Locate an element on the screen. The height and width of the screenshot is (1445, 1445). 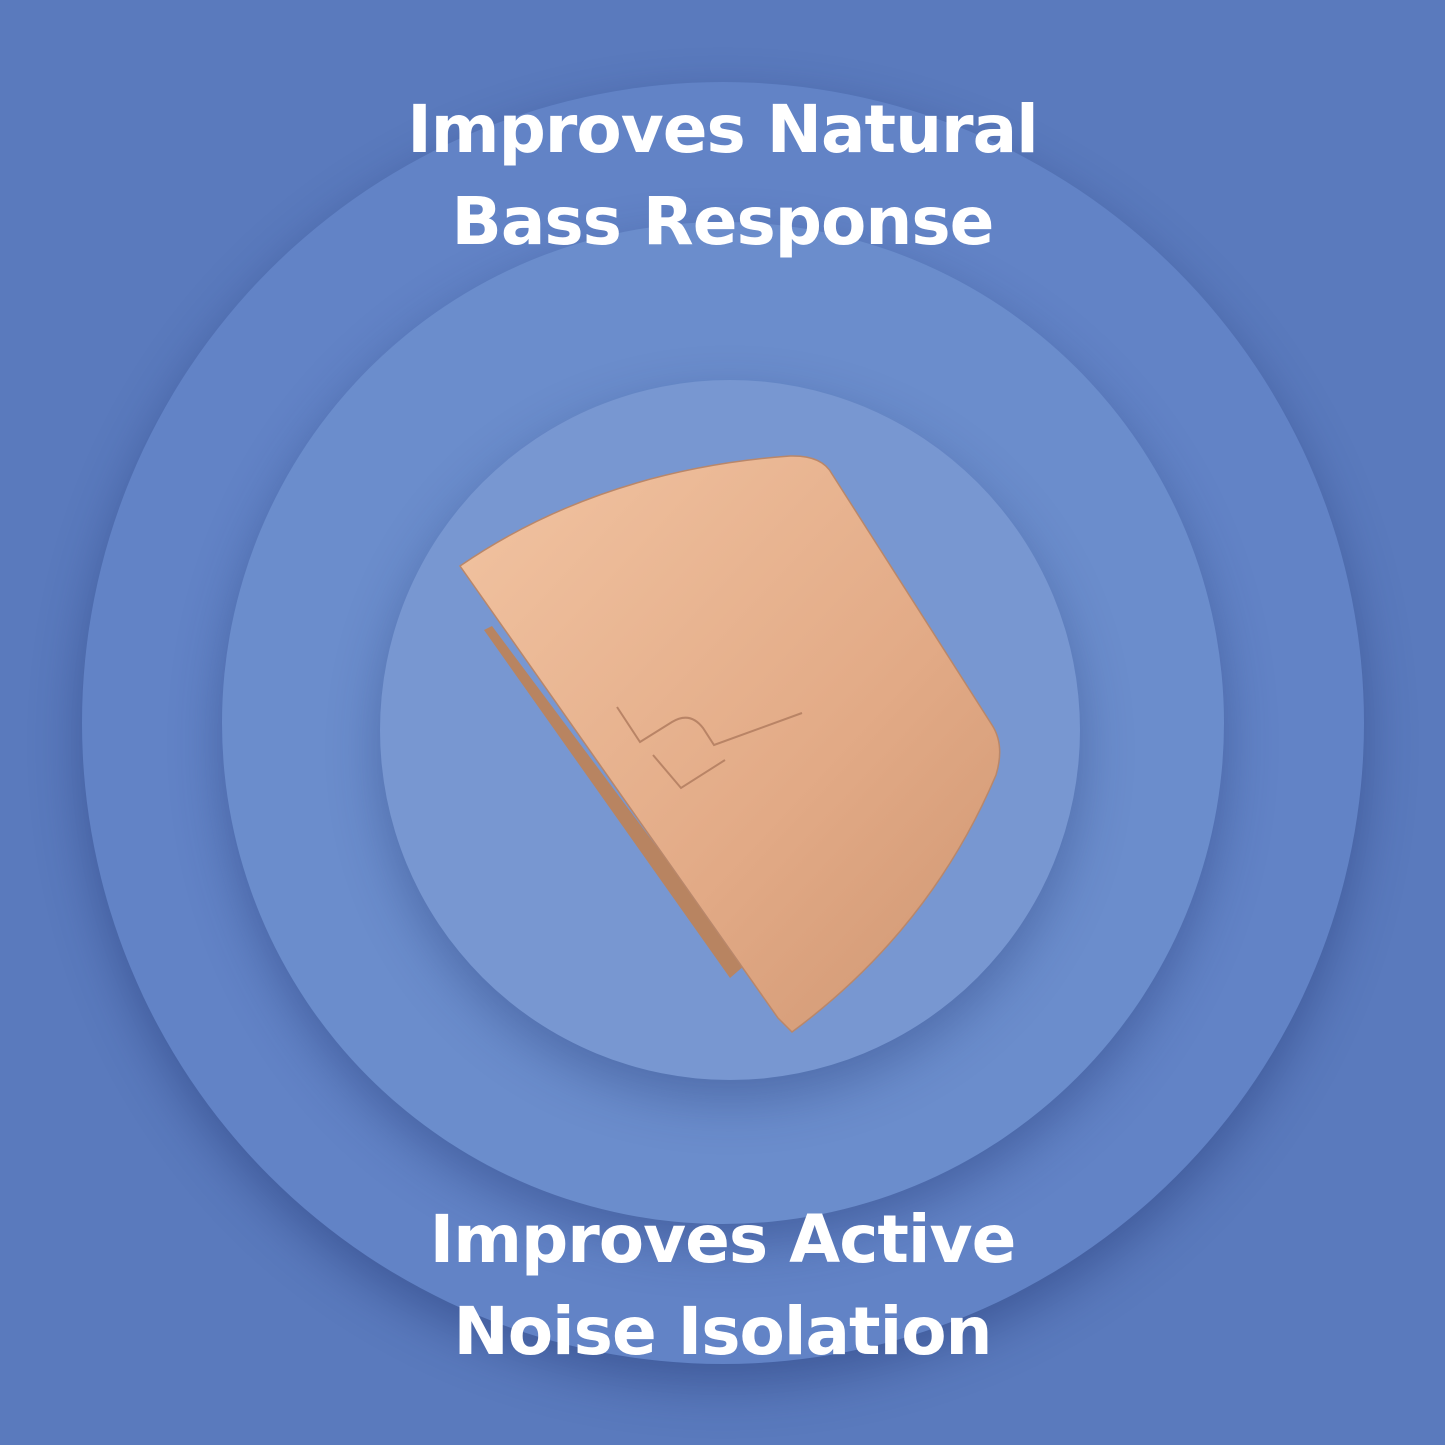
logo-icon is located at coordinates (709, 748).